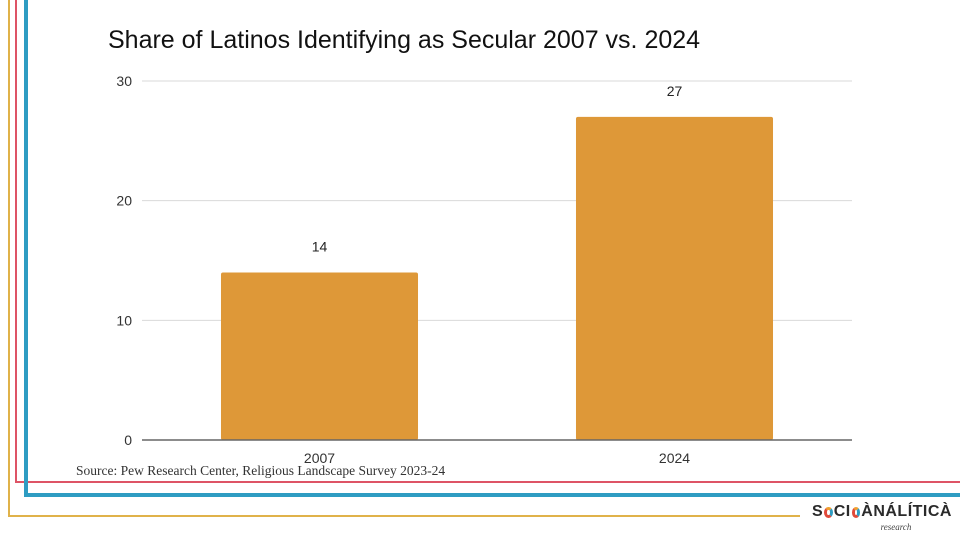  Describe the element at coordinates (675, 91) in the screenshot. I see `data-label: 27` at that location.